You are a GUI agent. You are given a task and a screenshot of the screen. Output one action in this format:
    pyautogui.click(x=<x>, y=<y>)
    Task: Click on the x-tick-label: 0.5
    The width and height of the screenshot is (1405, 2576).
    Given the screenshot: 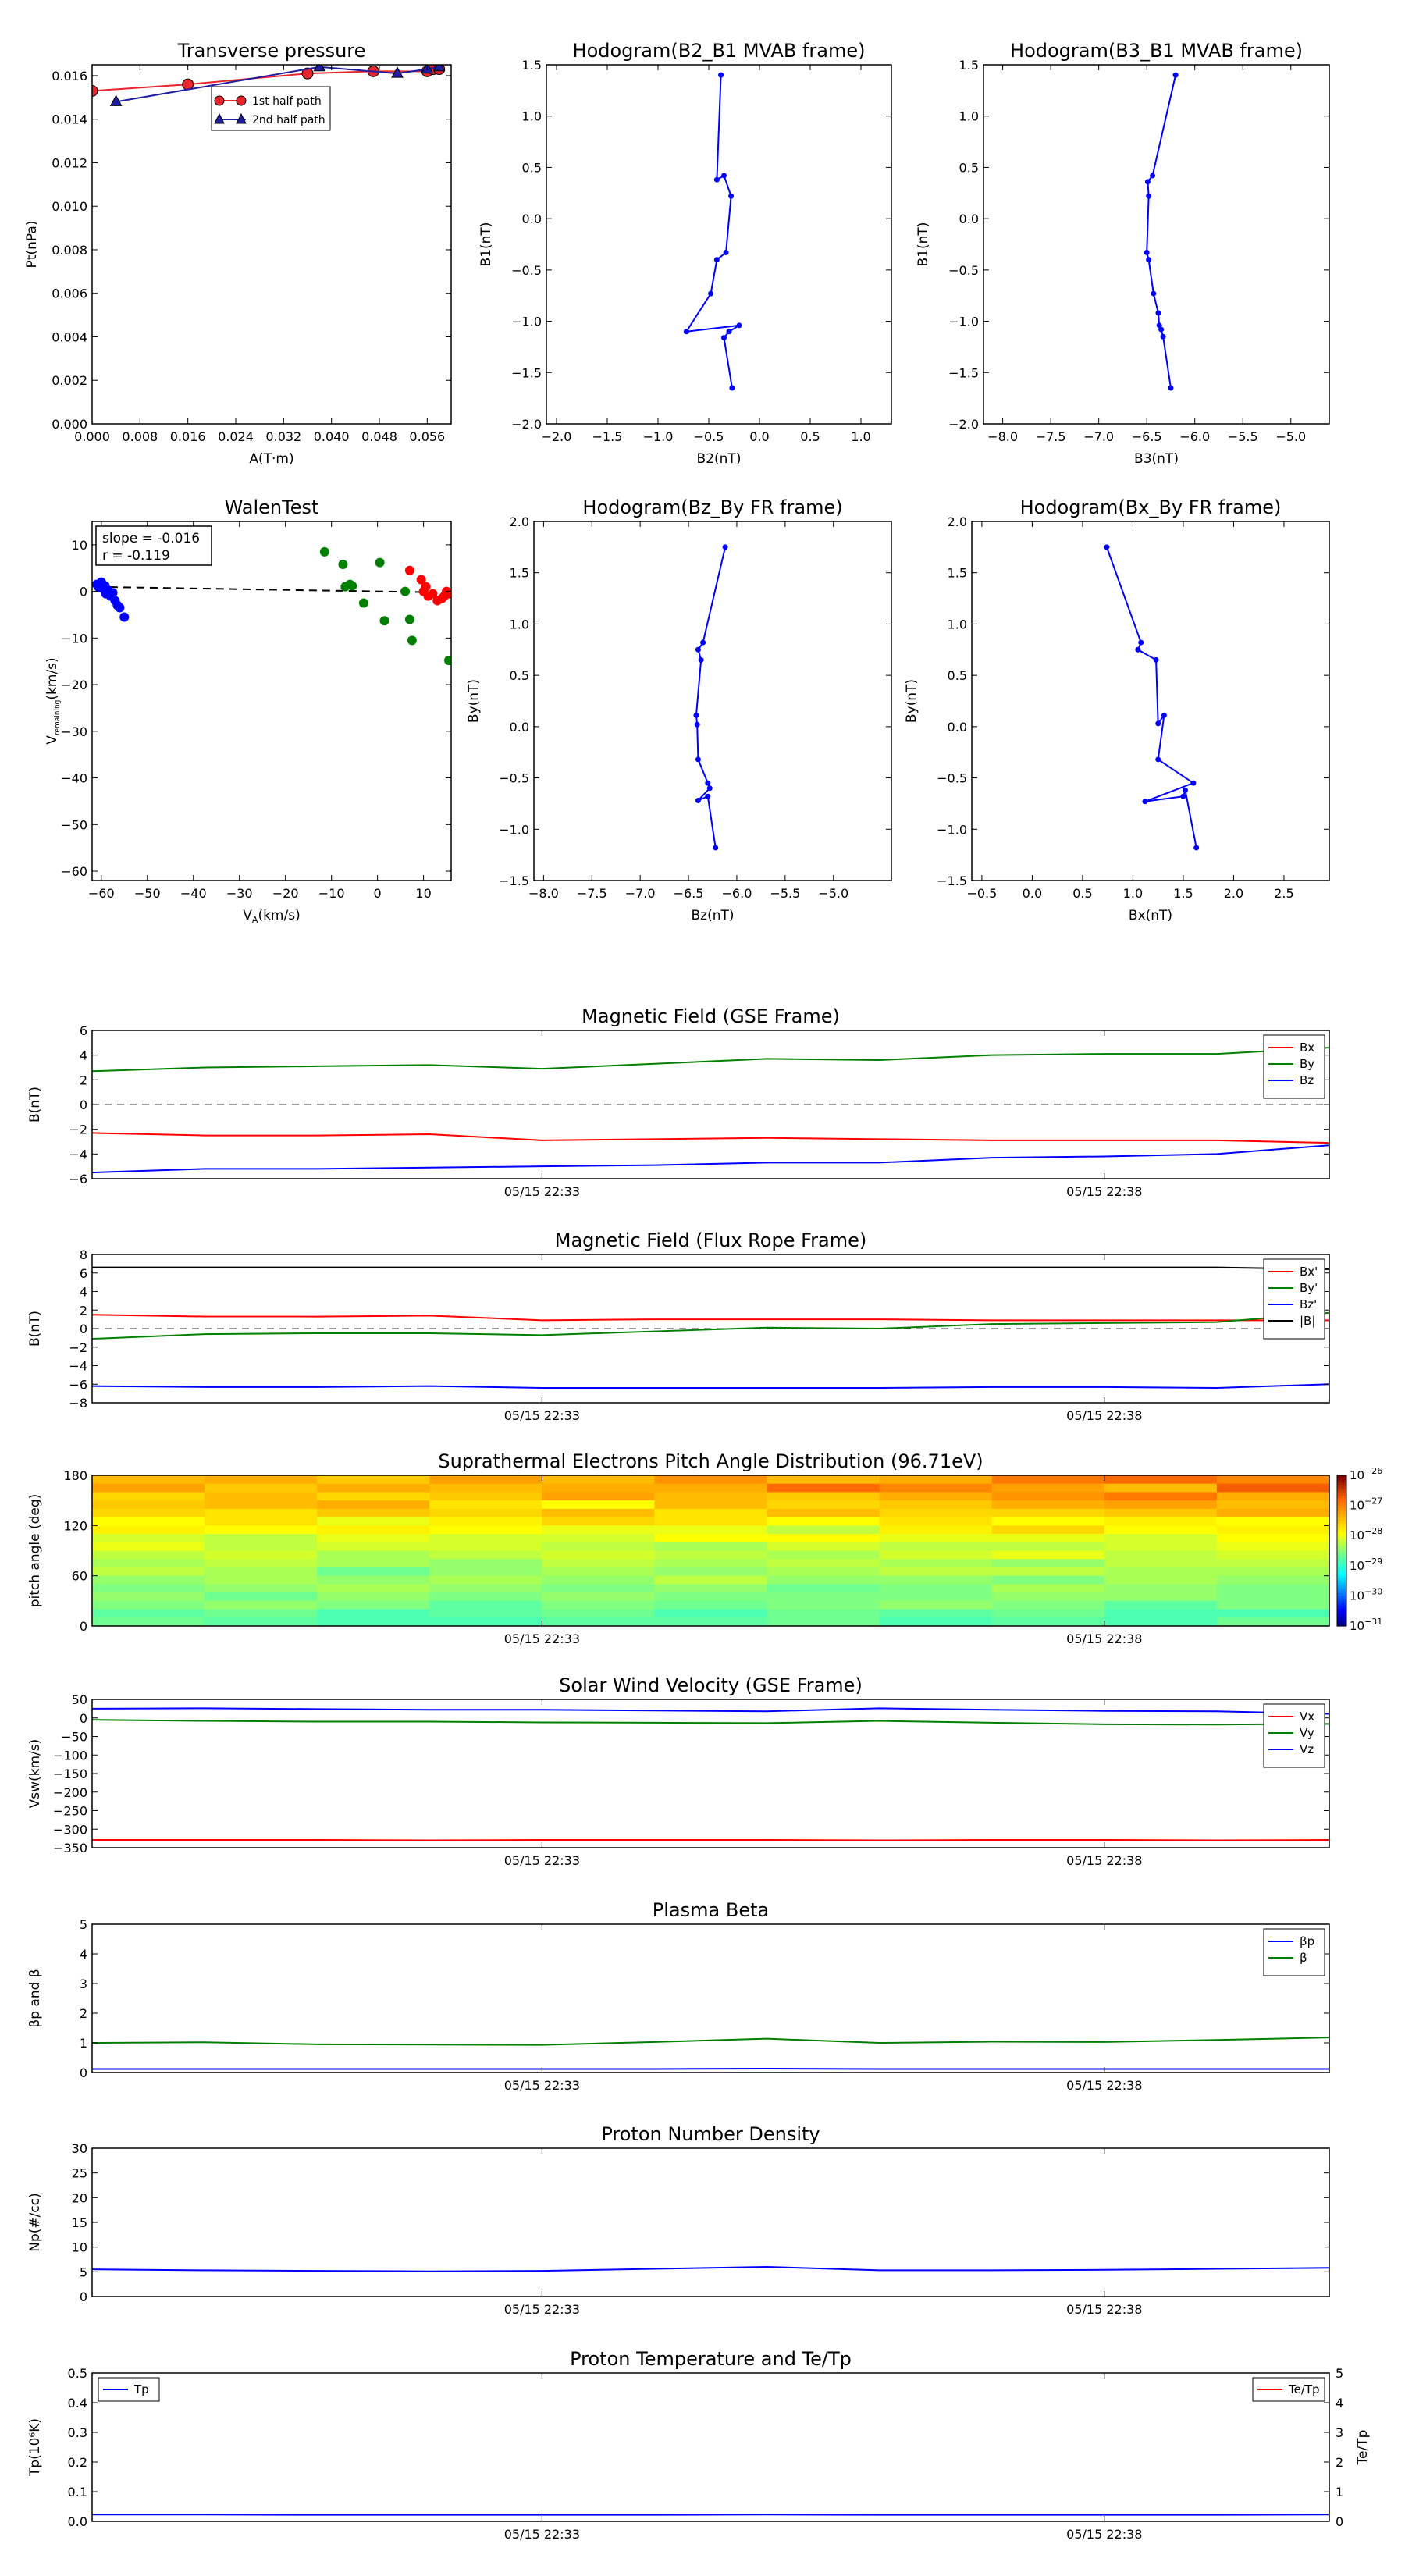 What is the action you would take?
    pyautogui.click(x=1082, y=893)
    